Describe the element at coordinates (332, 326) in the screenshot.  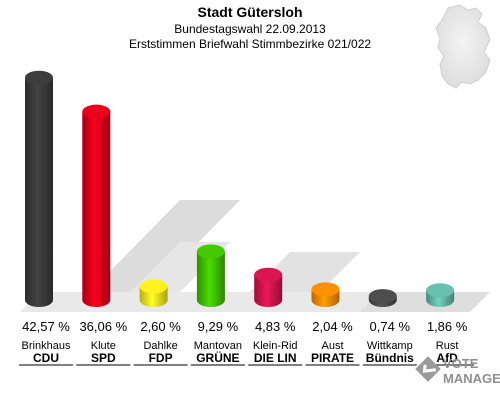
I see `value-label: 2,04 %` at that location.